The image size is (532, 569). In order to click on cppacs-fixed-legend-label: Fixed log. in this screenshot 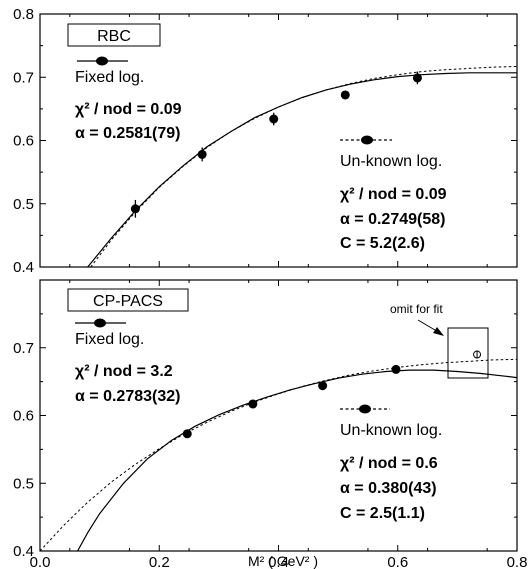, I will do `click(109, 339)`.